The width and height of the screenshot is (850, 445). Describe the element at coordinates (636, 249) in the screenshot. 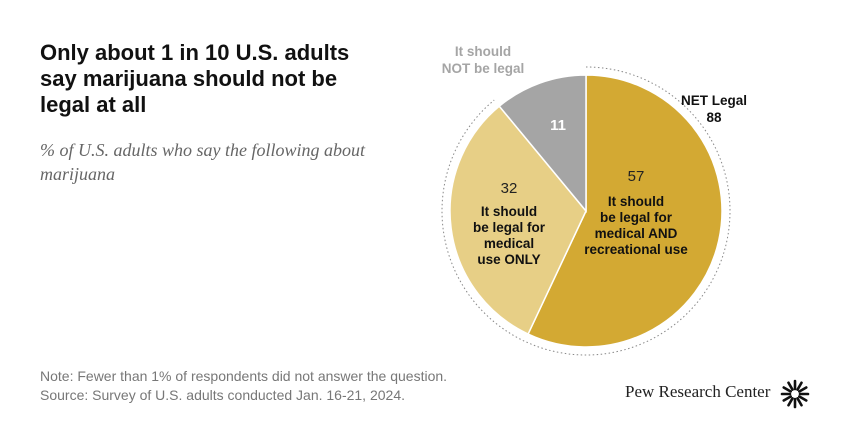

I see `slice-label-line: recreational use` at that location.